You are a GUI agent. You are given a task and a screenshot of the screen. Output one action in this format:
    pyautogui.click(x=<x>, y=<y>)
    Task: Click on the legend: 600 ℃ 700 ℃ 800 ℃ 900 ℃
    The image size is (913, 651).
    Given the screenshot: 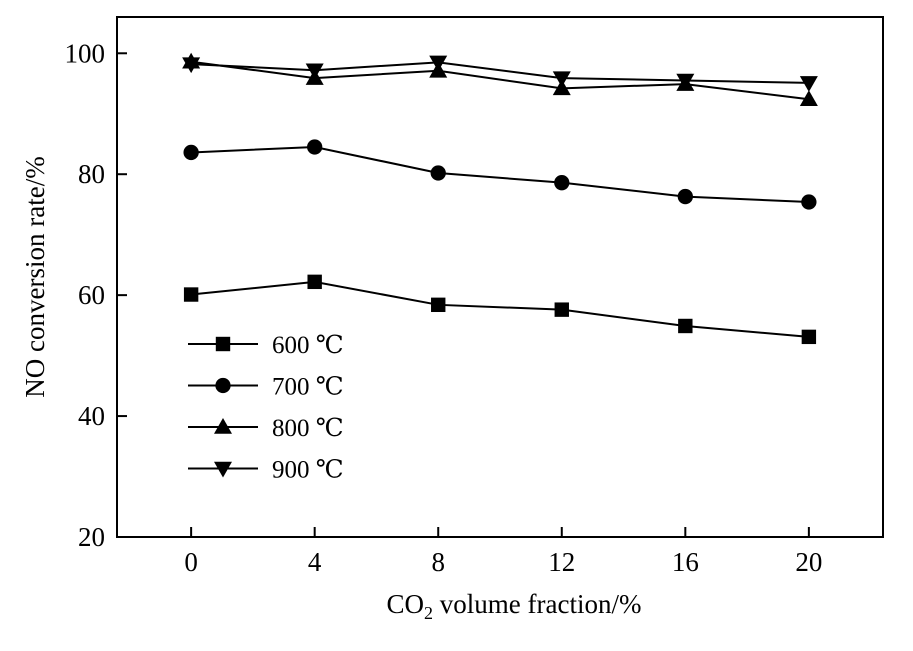 What is the action you would take?
    pyautogui.click(x=266, y=408)
    